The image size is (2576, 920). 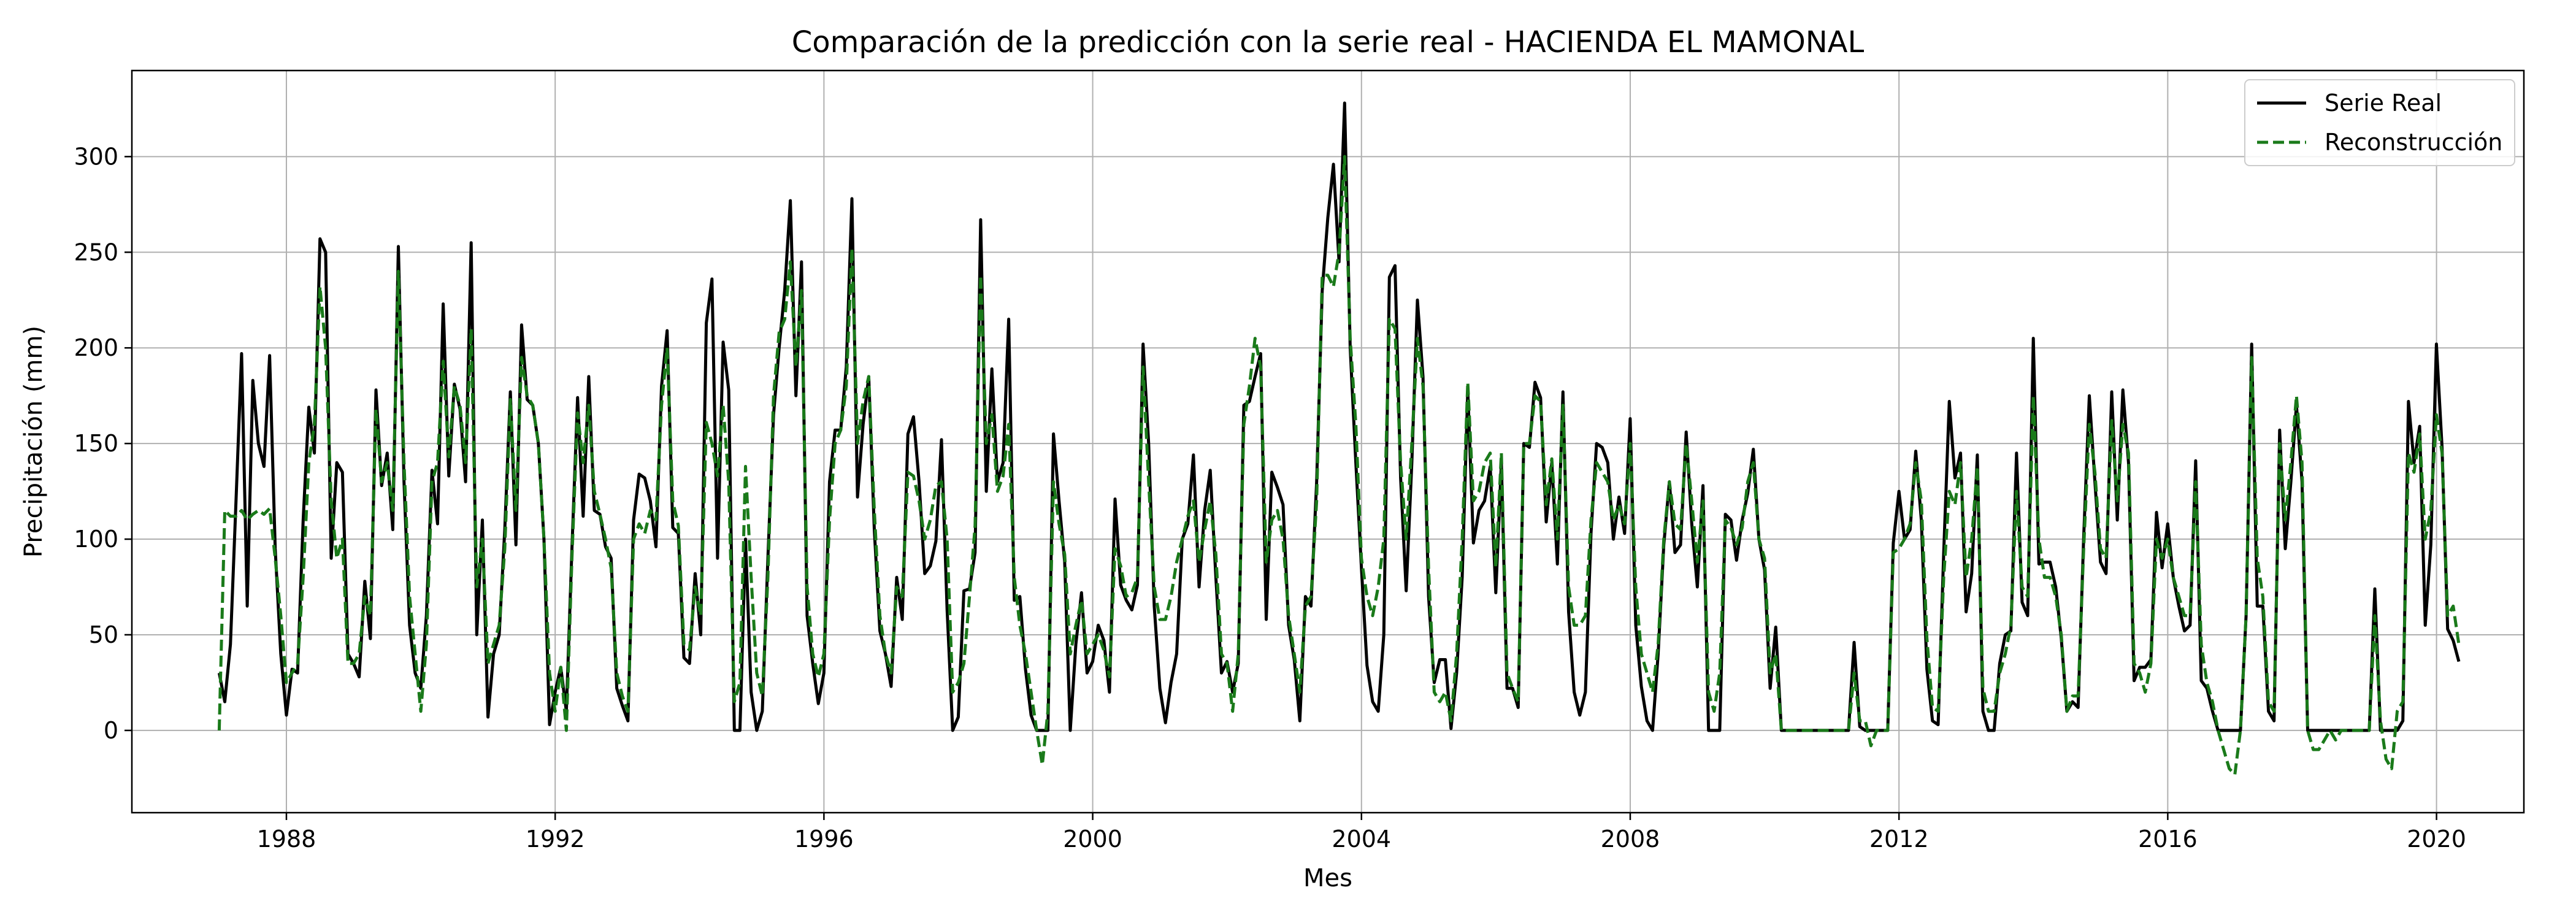 What do you see at coordinates (34, 442) in the screenshot?
I see `y-axis-title: Precipitación (mm)` at bounding box center [34, 442].